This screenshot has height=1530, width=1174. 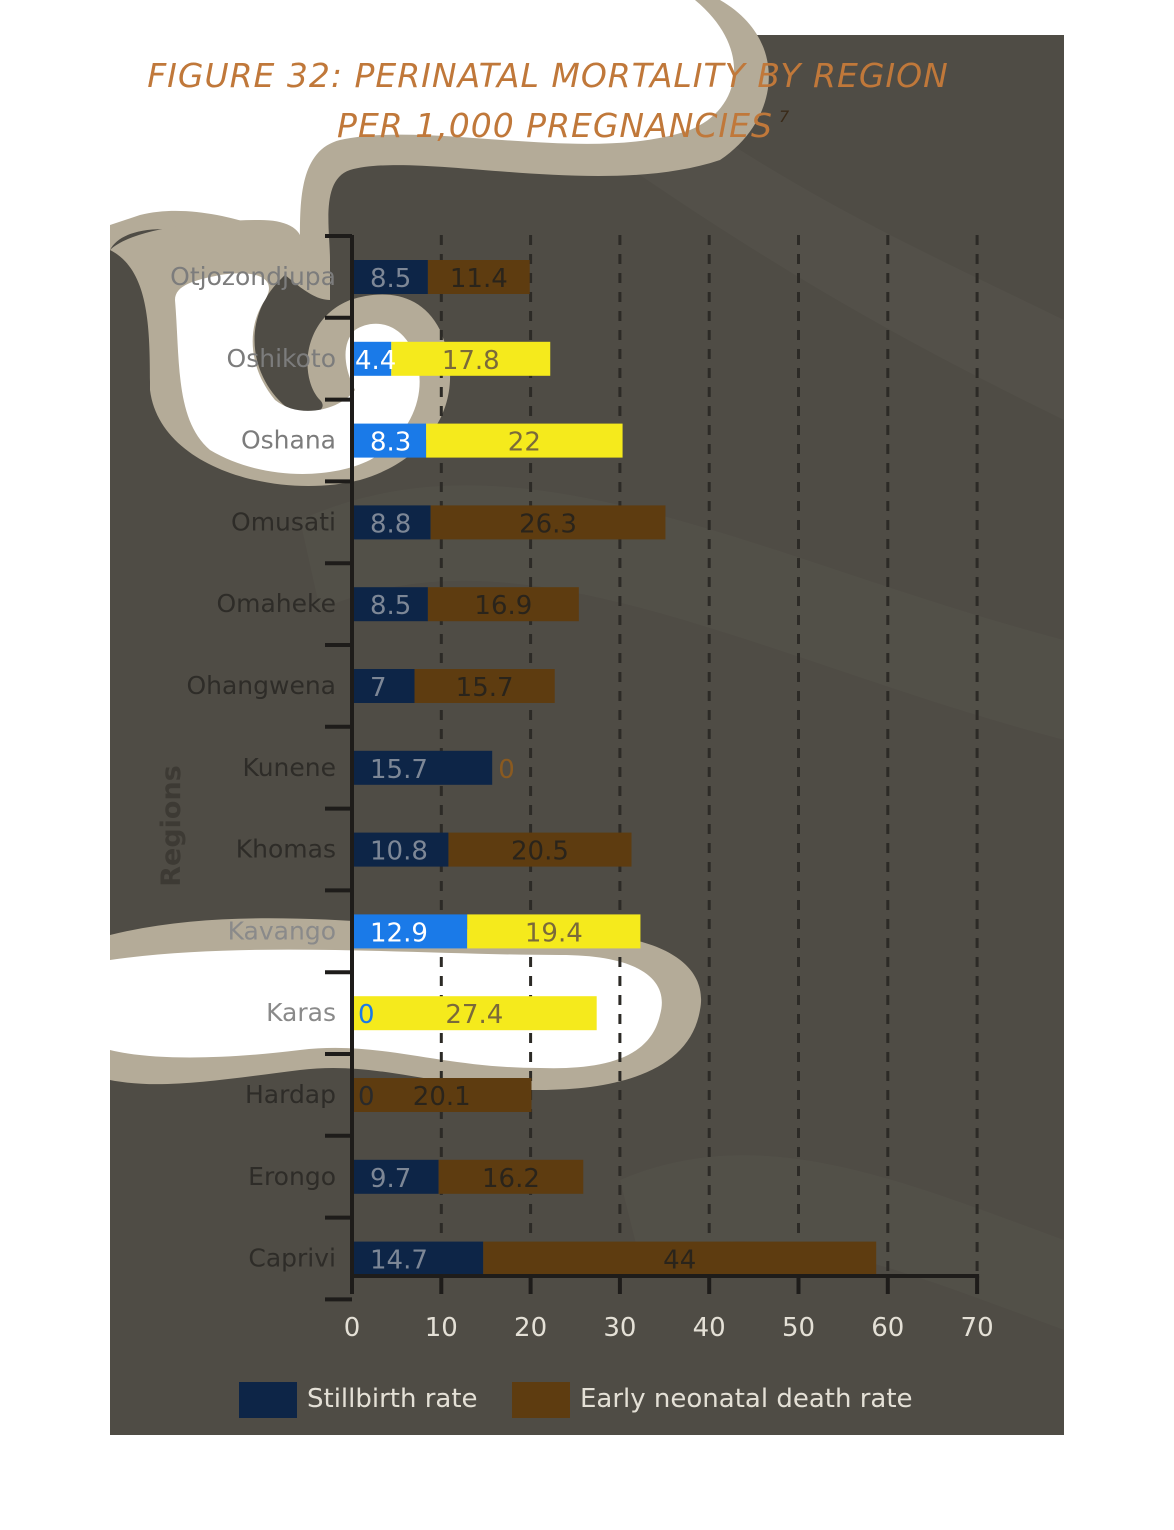 I want to click on x-tick-labels: 0 10 20 30 40 50 60 70, so click(x=669, y=1328).